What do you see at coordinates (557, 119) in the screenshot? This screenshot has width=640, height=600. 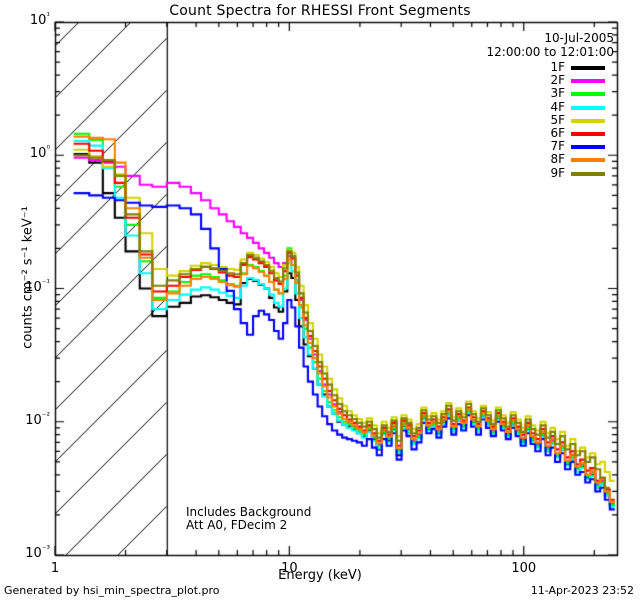 I see `legend-label-5f: 5F` at bounding box center [557, 119].